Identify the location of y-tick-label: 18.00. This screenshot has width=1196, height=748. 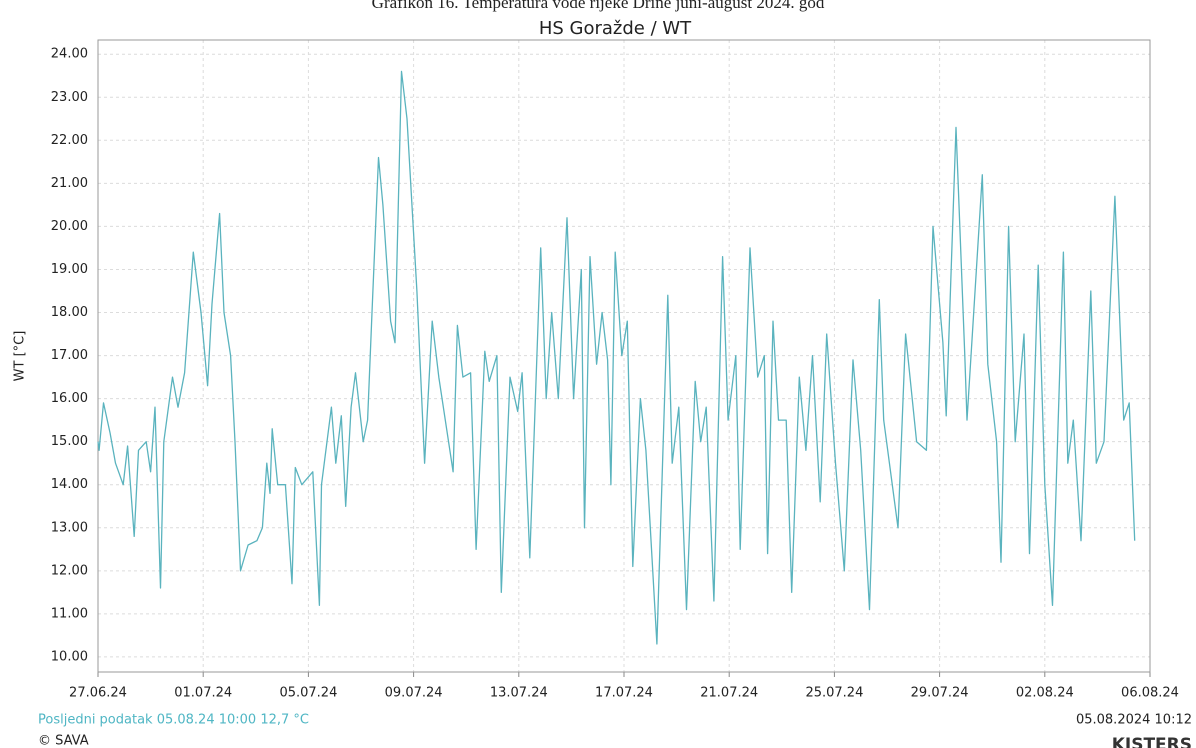
(69, 312).